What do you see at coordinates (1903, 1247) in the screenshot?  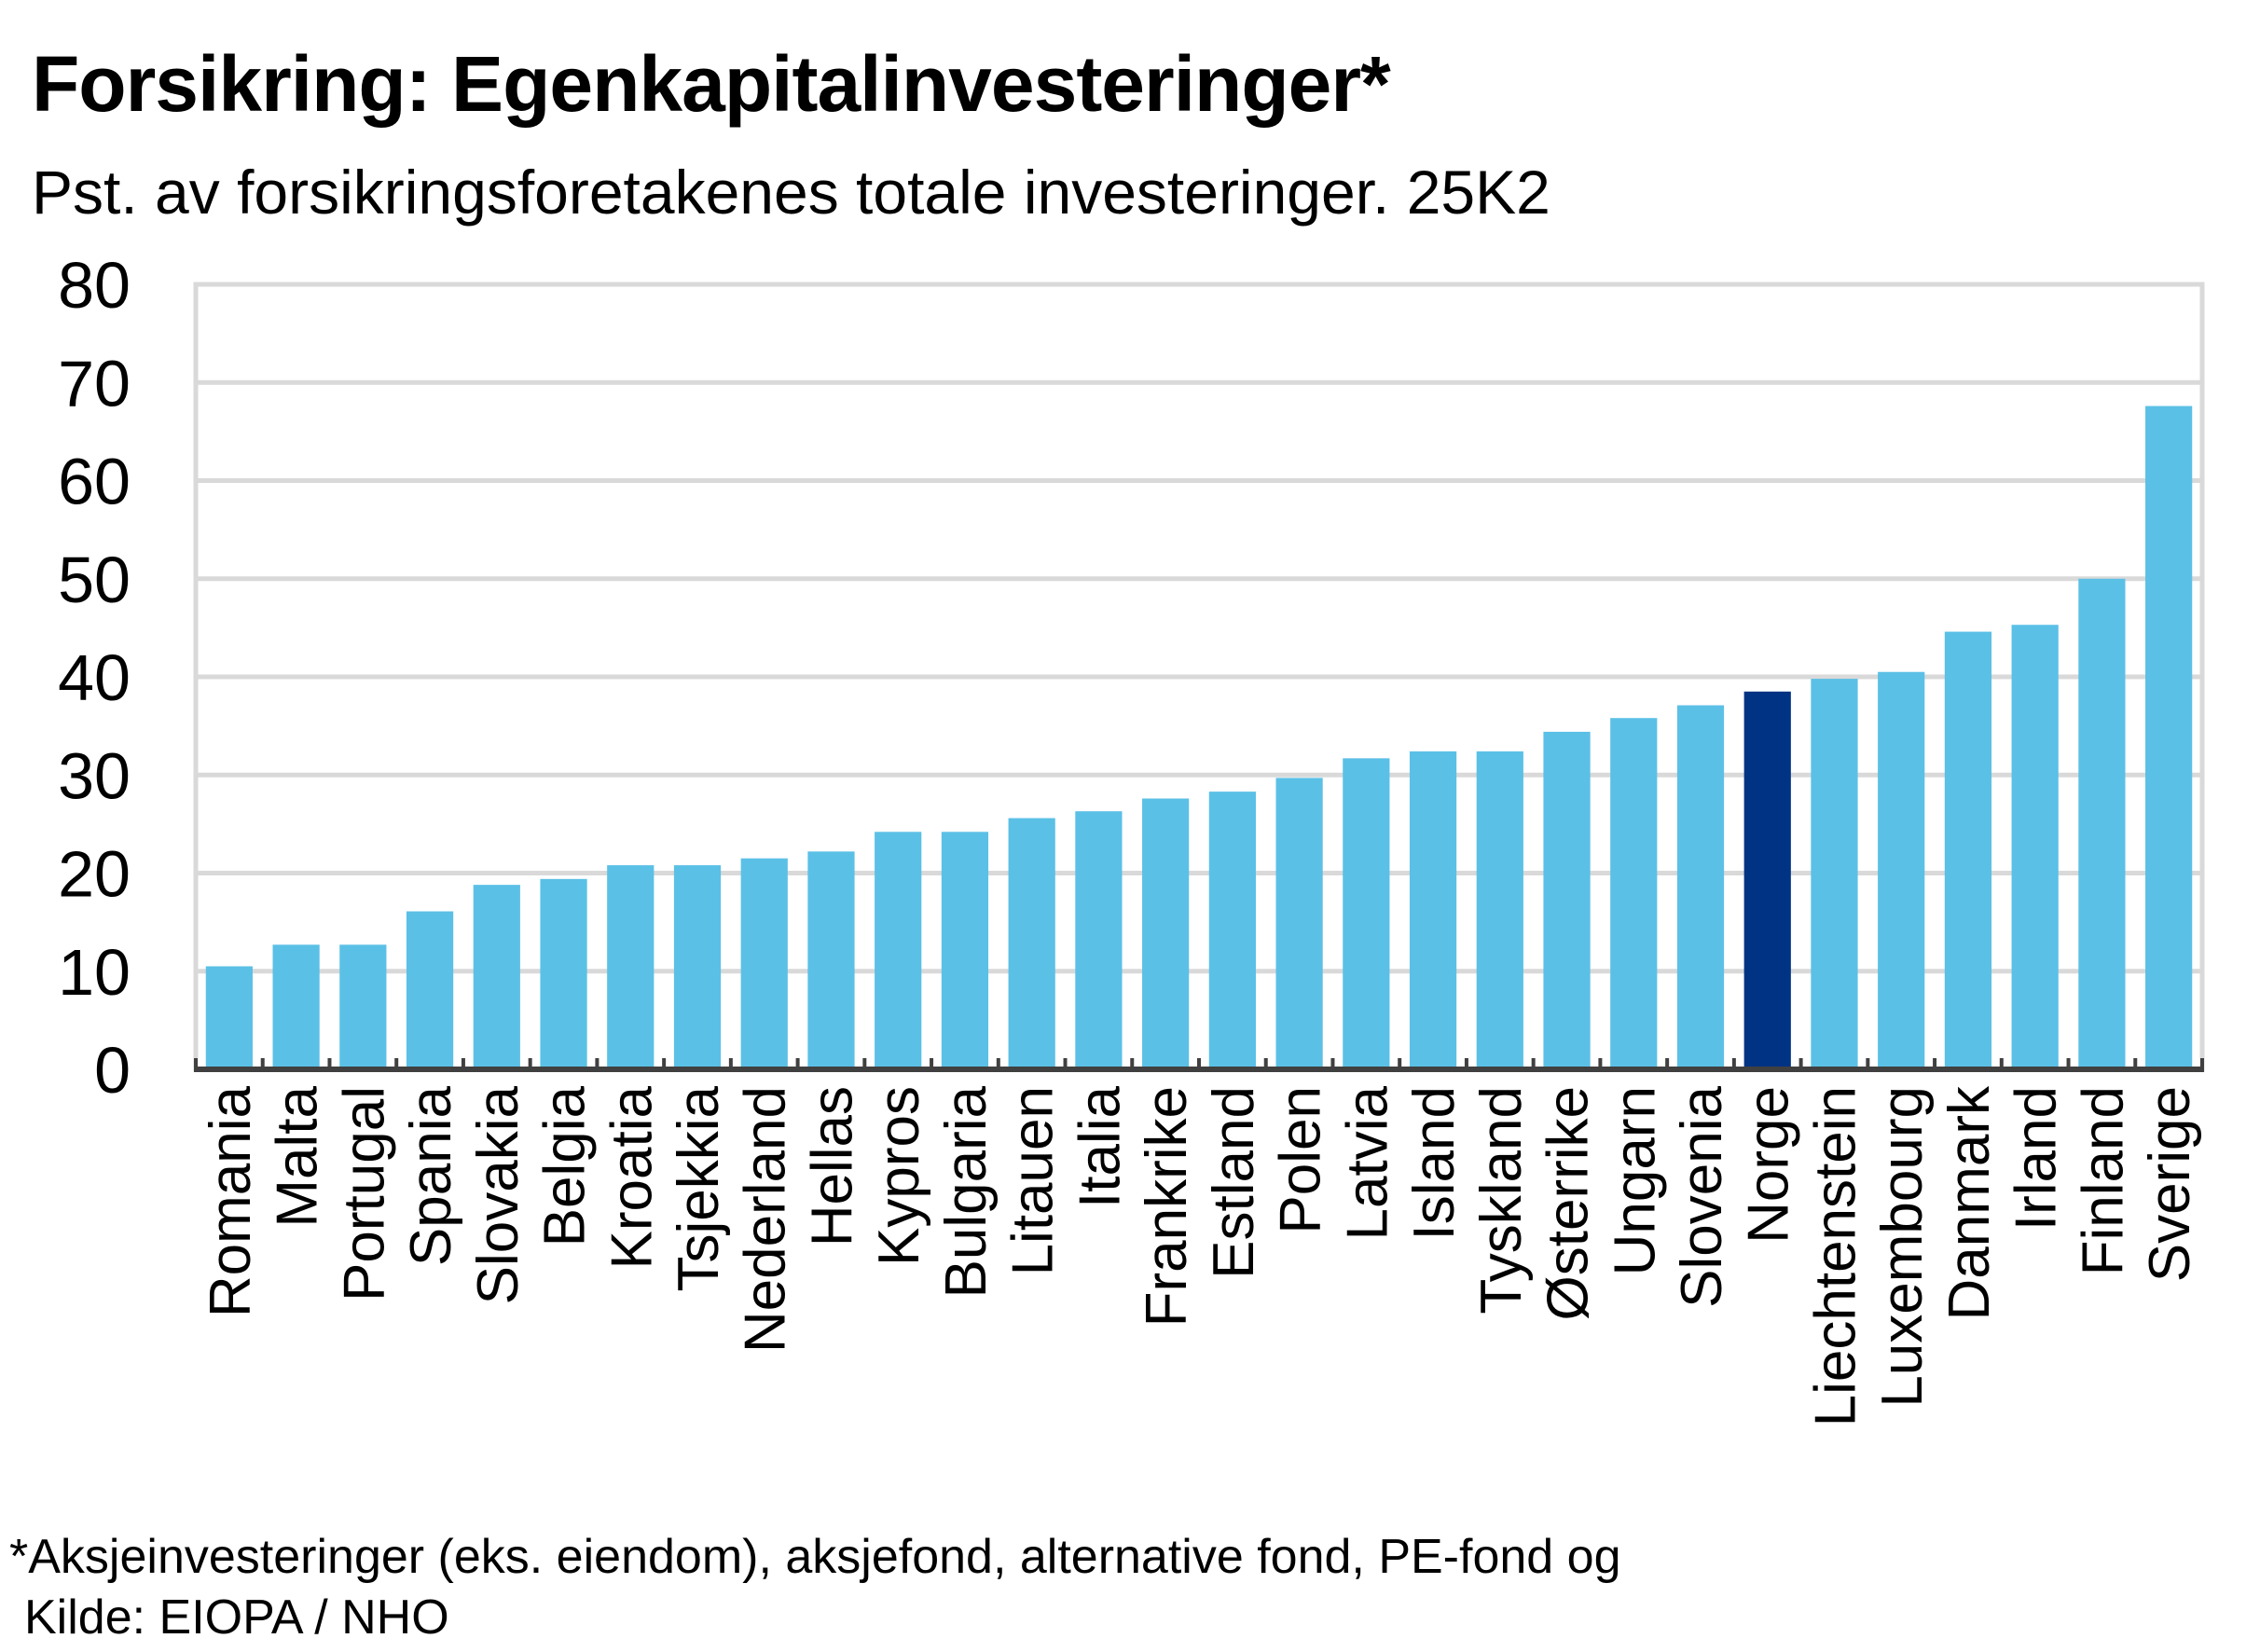 I see `x-tick-label: Luxembourg` at bounding box center [1903, 1247].